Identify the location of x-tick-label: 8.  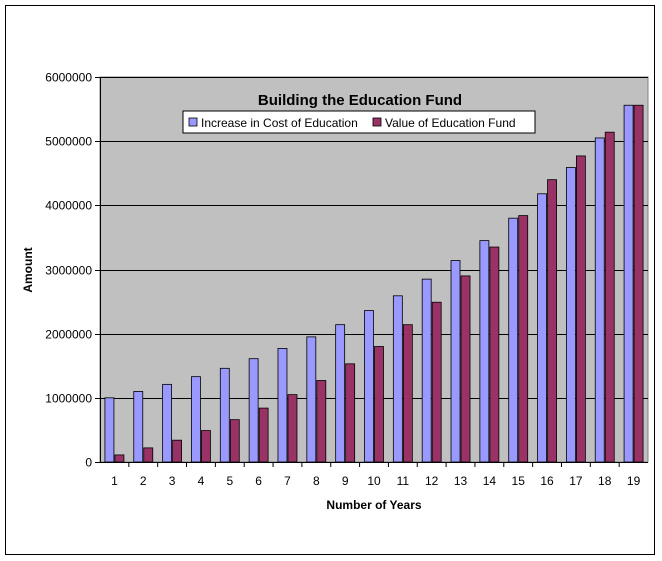
(316, 481).